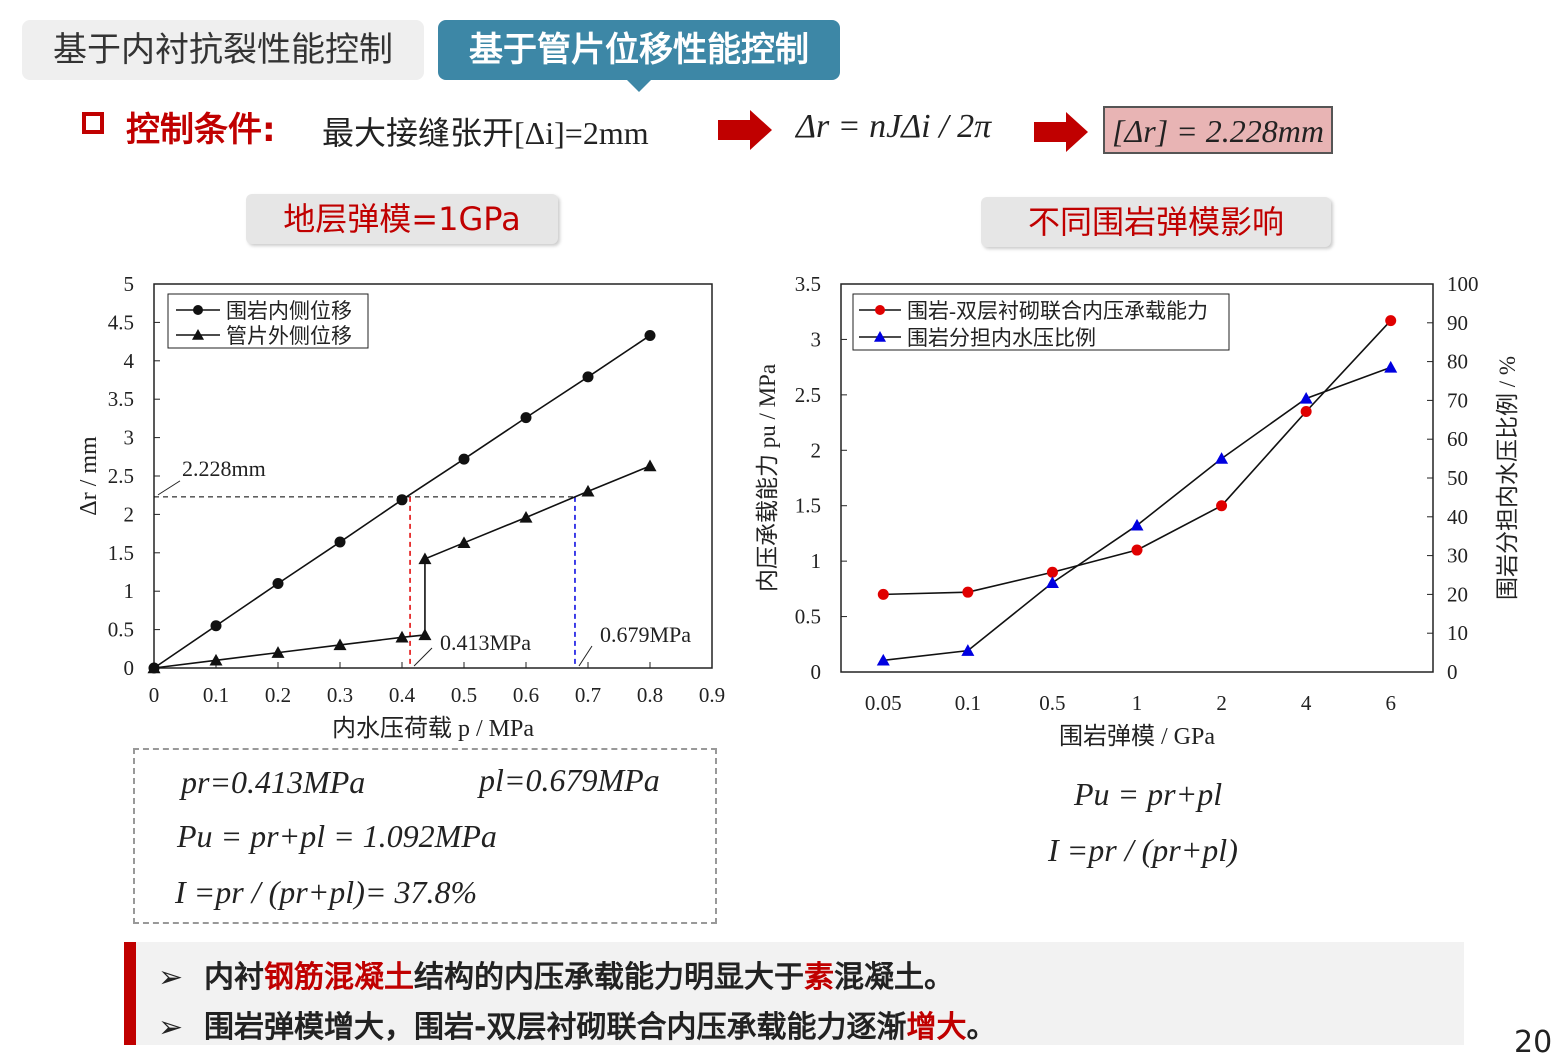 Image resolution: width=1563 pixels, height=1060 pixels. I want to click on y-tick-label: 4, so click(129, 361).